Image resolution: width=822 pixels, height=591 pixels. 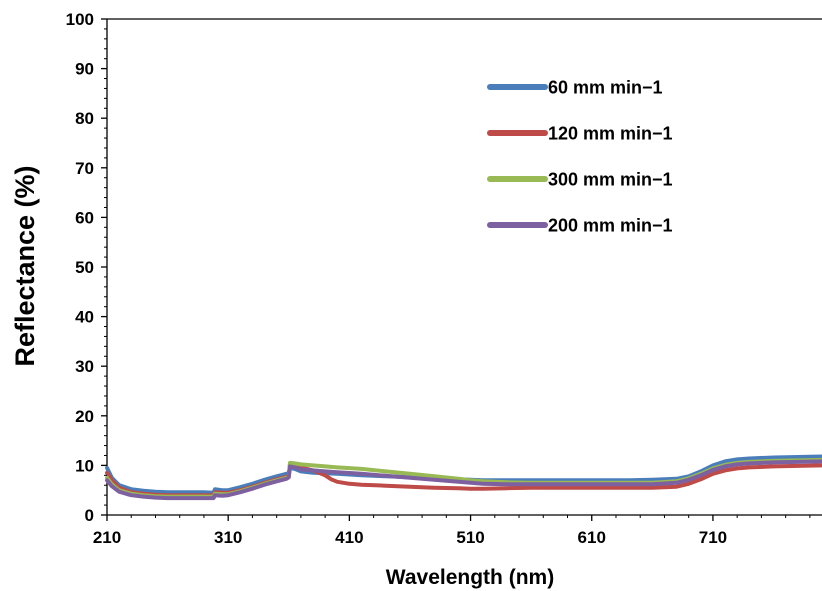 I want to click on y-tick-label: 60, so click(x=84, y=217).